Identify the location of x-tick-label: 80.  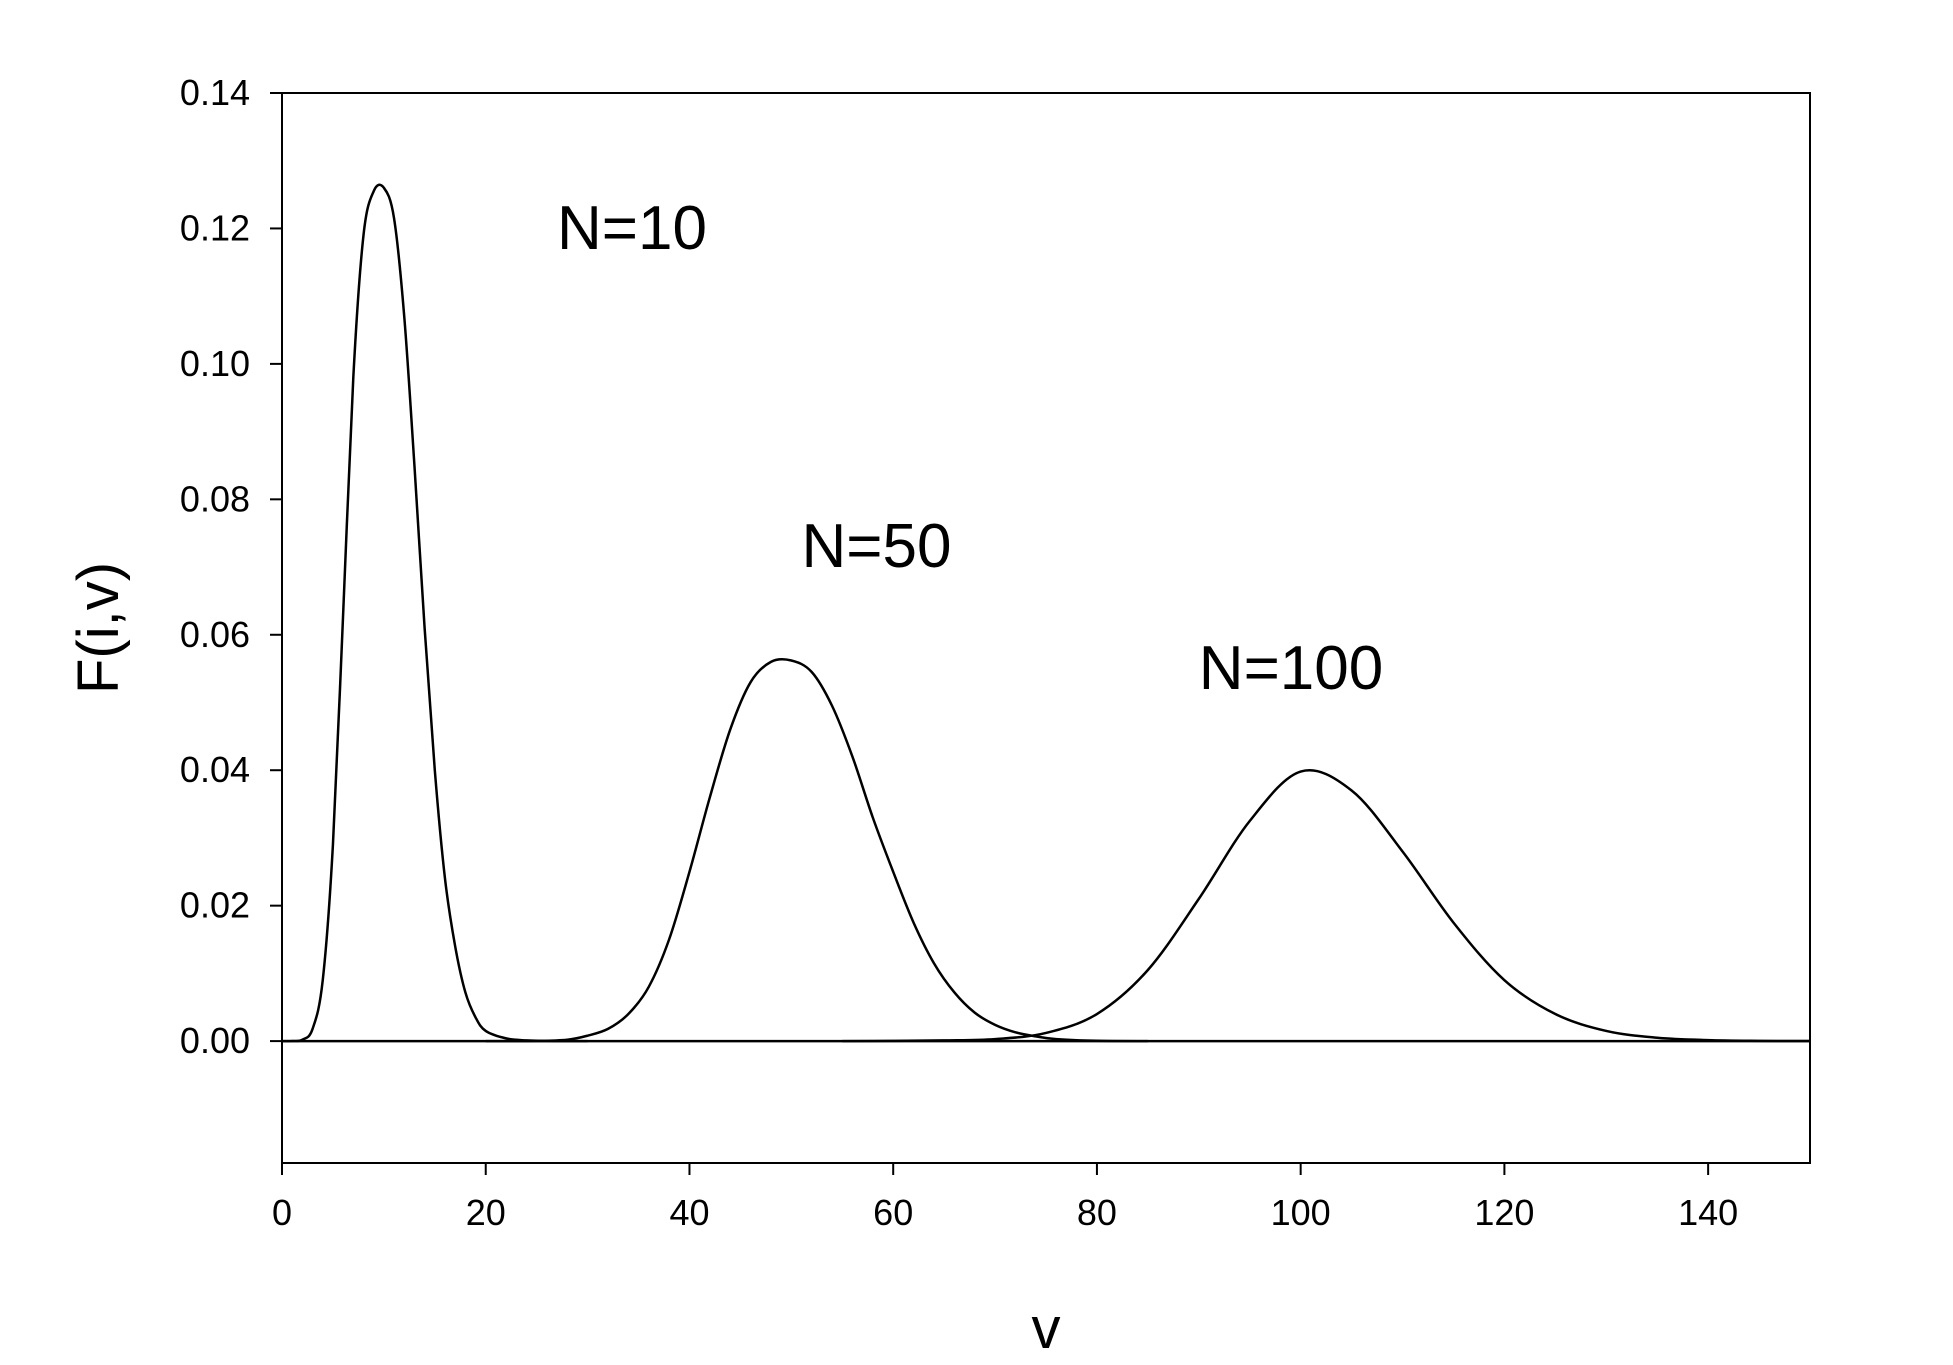
(1097, 1212).